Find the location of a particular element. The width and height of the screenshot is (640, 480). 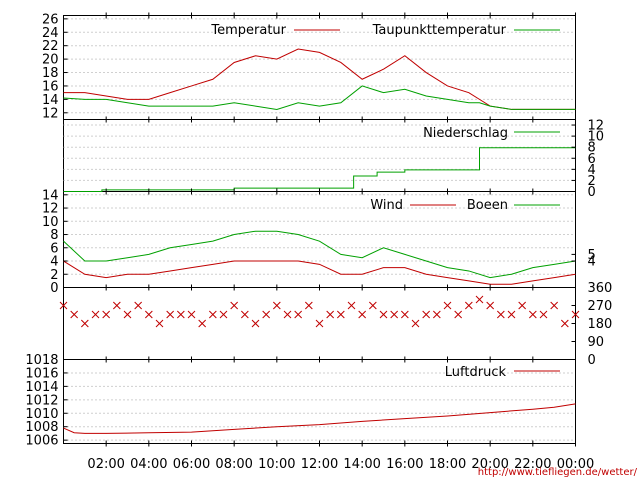

x-tick-label: 22:00 is located at coordinates (532, 464).